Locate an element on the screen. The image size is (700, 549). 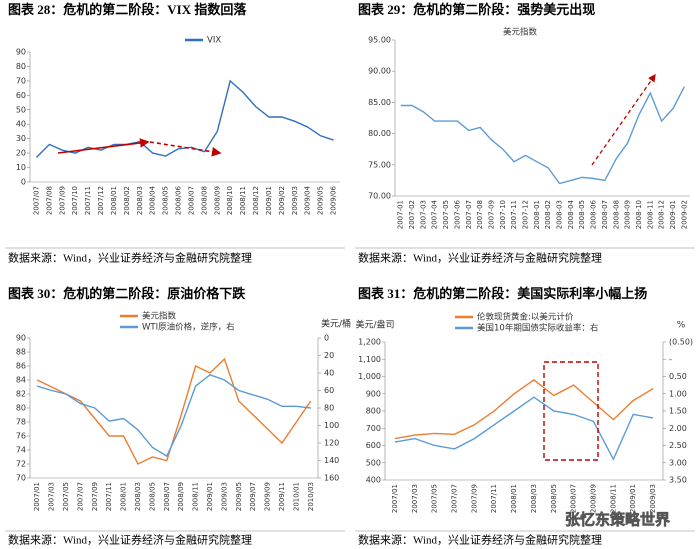
y-tick-label: 10 is located at coordinates (21, 167).